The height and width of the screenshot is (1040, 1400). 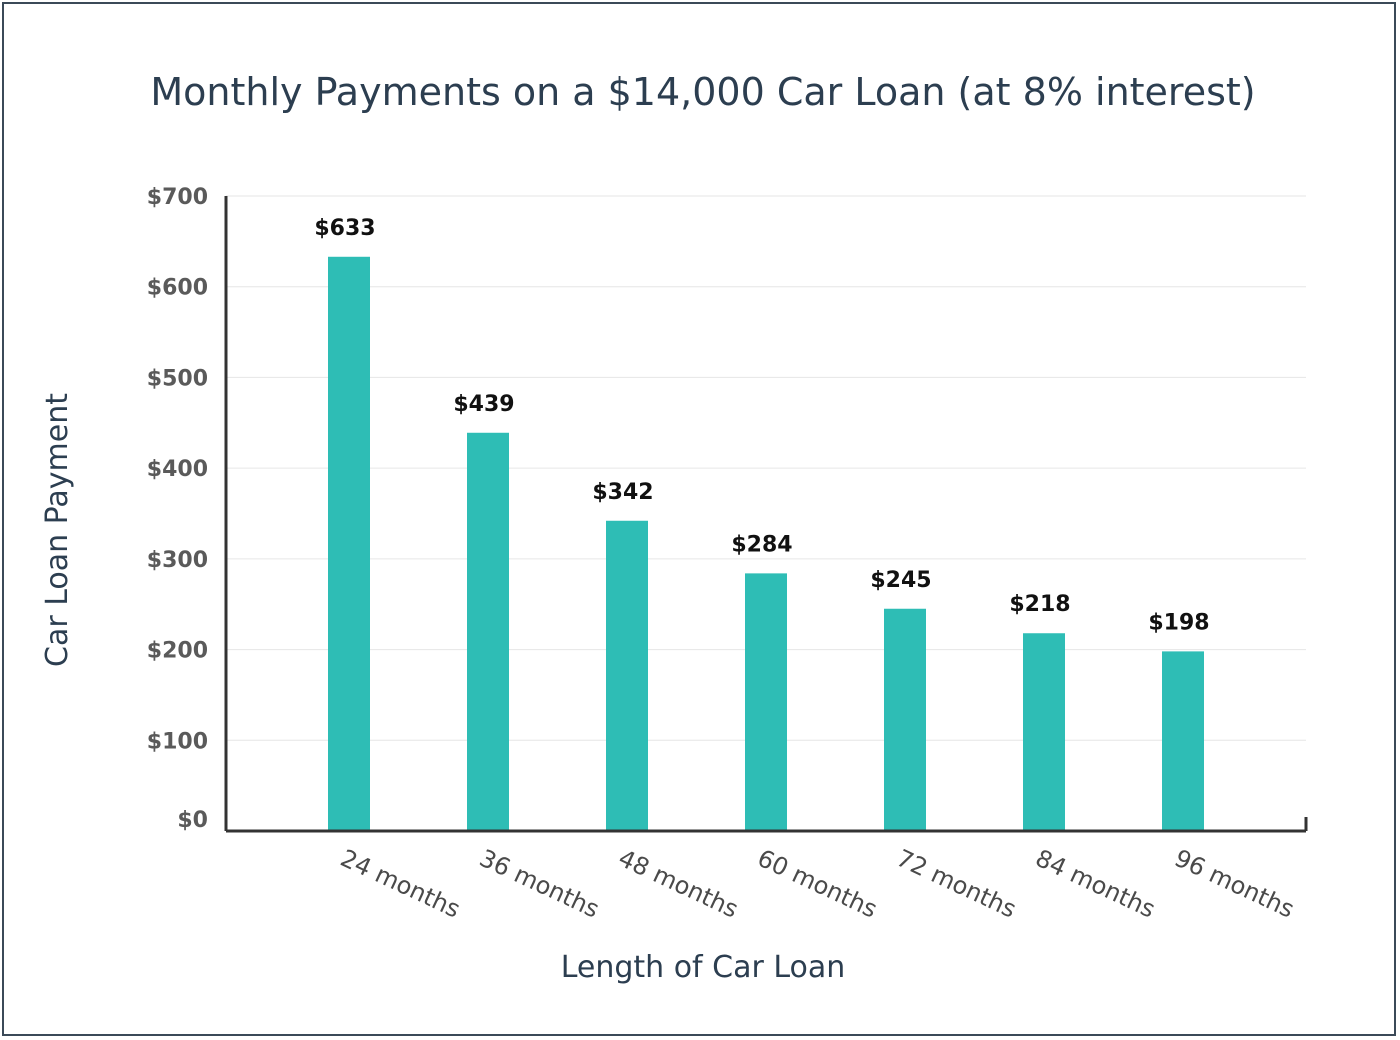 I want to click on data-label: $439, so click(x=483, y=404).